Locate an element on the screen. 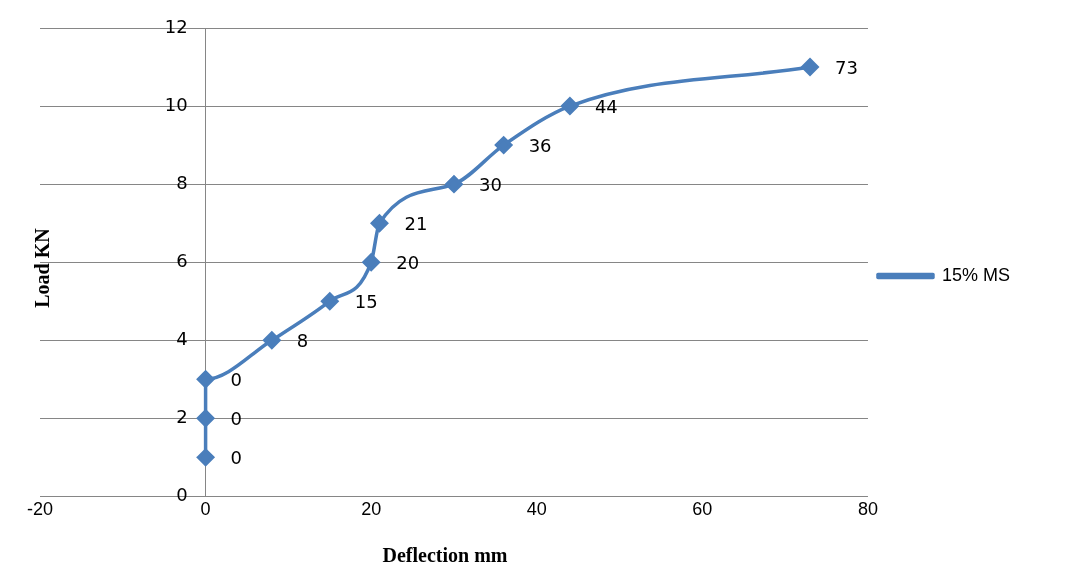  annotation: 15 is located at coordinates (366, 301).